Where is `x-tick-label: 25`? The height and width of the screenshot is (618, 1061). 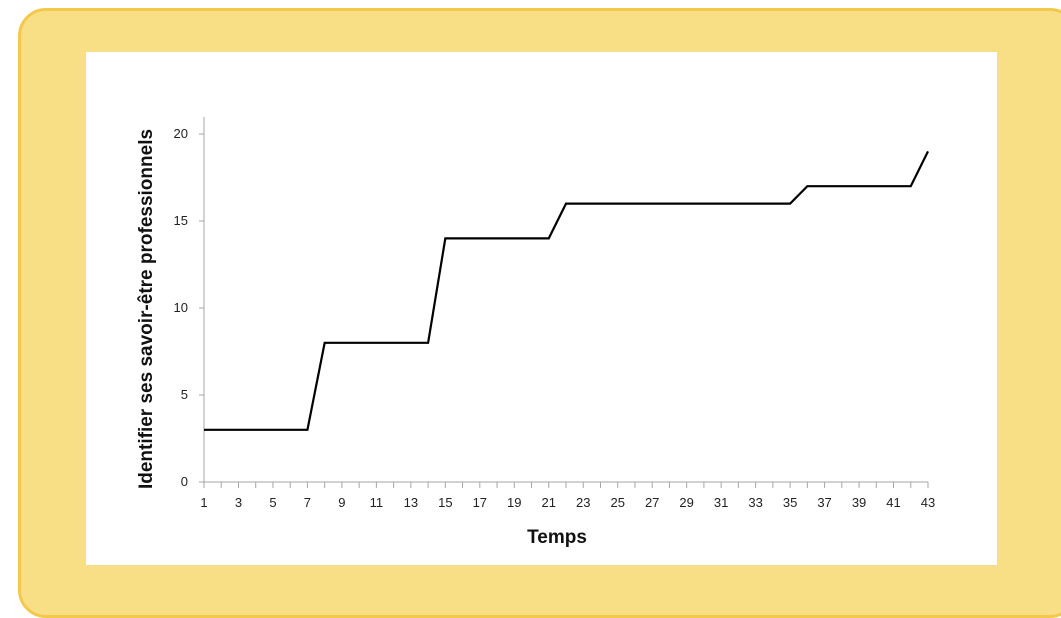 x-tick-label: 25 is located at coordinates (617, 502).